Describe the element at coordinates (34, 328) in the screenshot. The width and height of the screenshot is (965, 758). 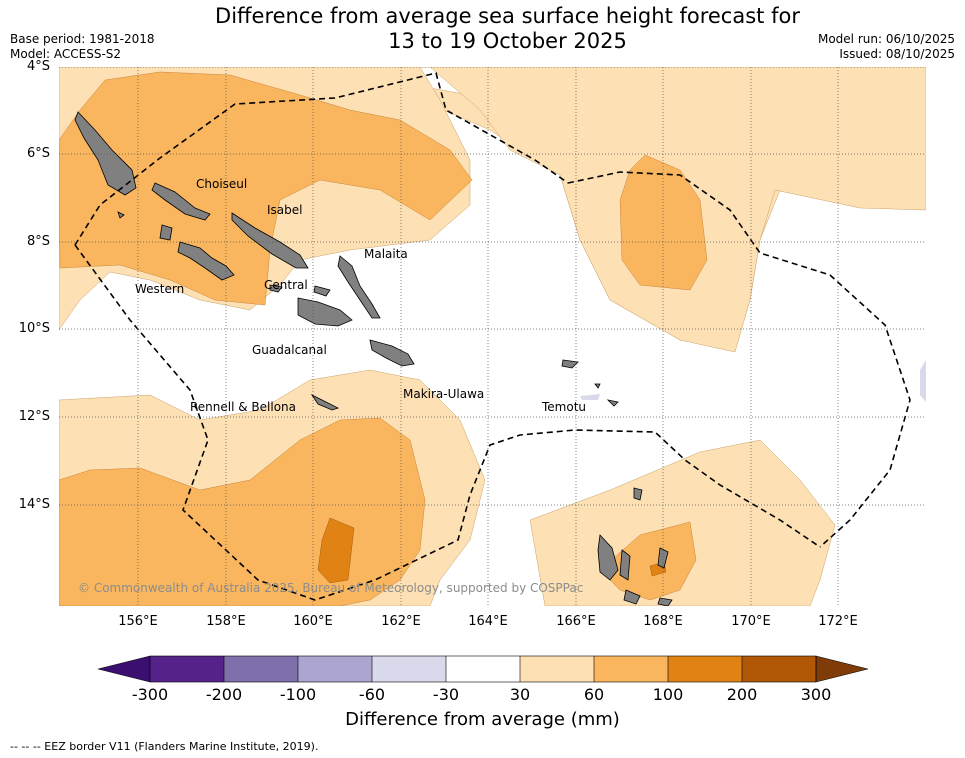
I see `lat-label: 10°S` at that location.